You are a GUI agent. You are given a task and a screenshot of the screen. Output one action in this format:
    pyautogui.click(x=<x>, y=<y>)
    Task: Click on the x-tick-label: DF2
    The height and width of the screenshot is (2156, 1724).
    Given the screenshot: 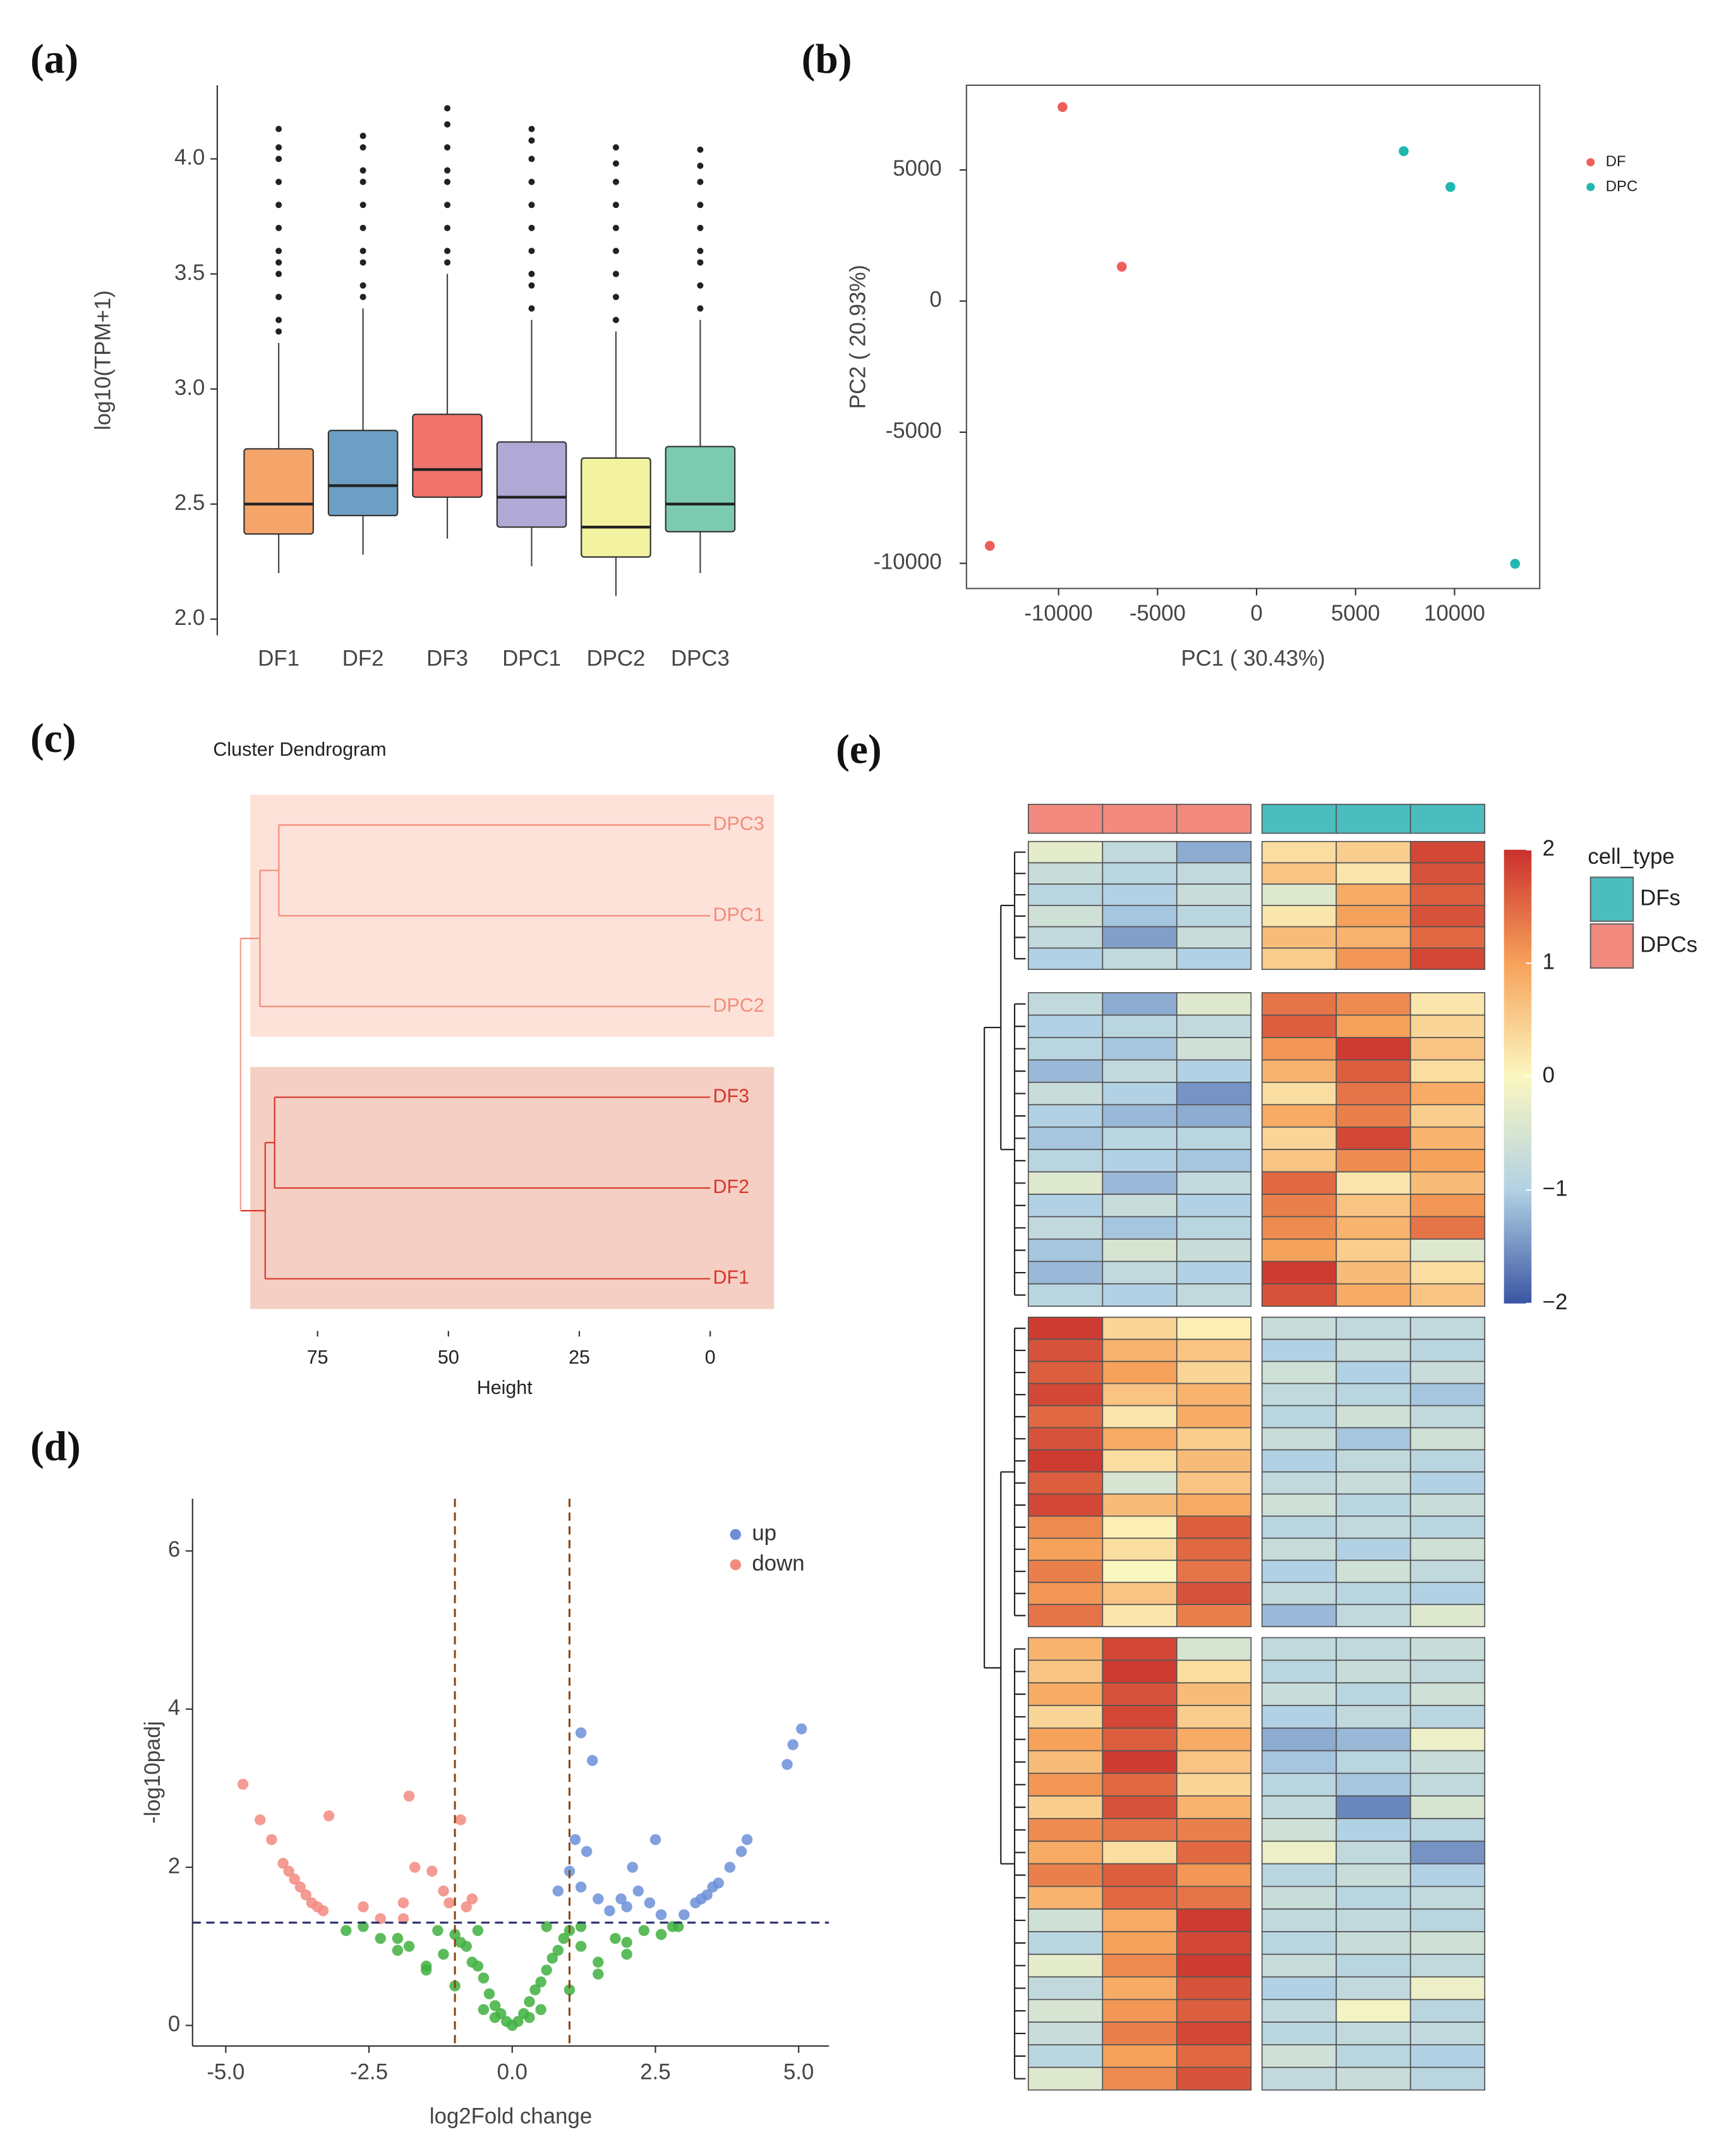 What is the action you would take?
    pyautogui.click(x=363, y=658)
    